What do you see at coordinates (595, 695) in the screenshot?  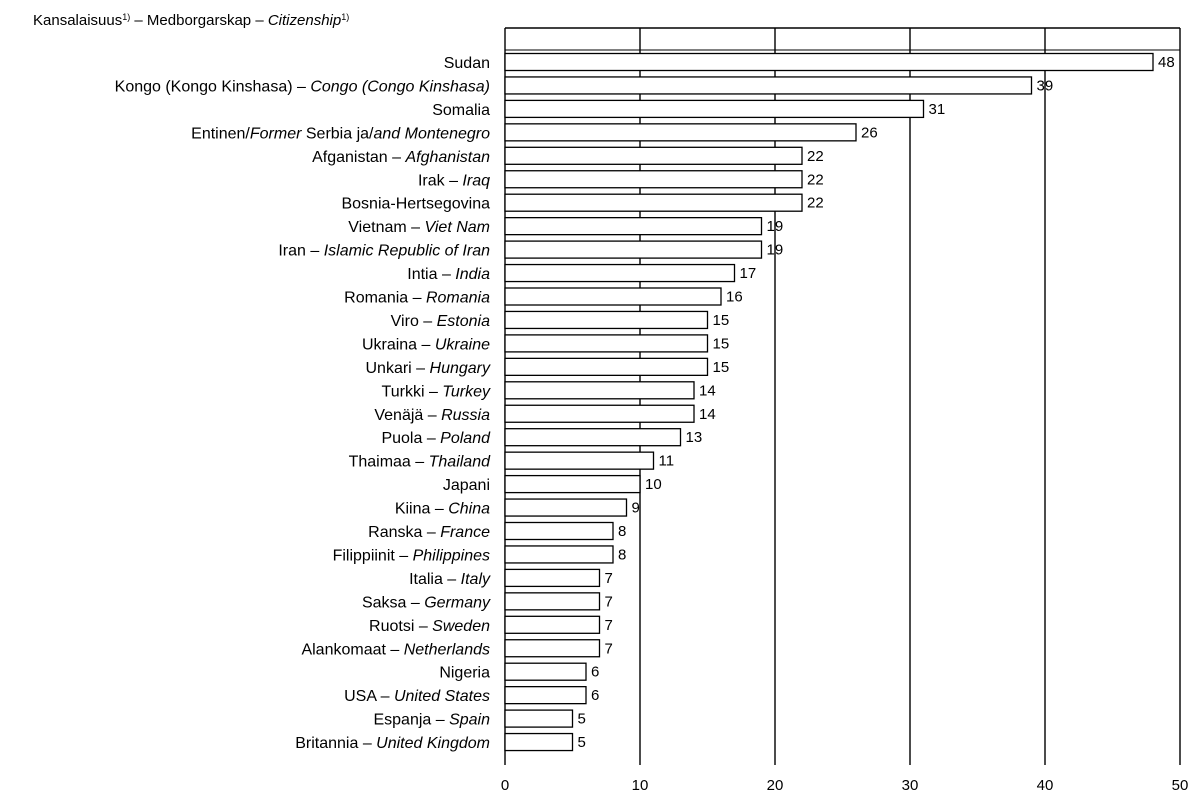 I see `value-label-27: 6` at bounding box center [595, 695].